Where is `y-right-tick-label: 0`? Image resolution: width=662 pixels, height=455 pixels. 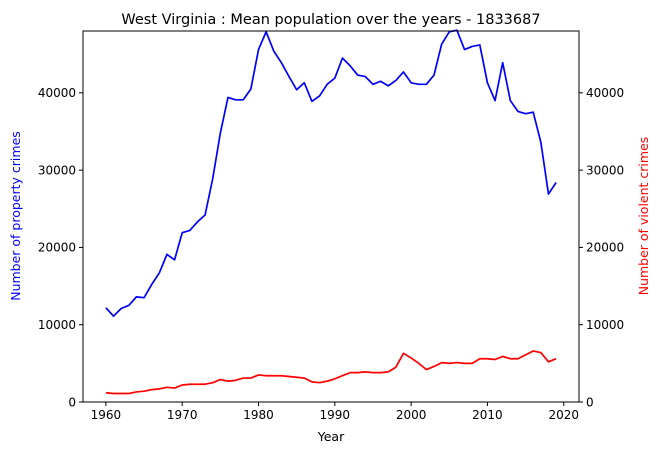 y-right-tick-label: 0 is located at coordinates (590, 402).